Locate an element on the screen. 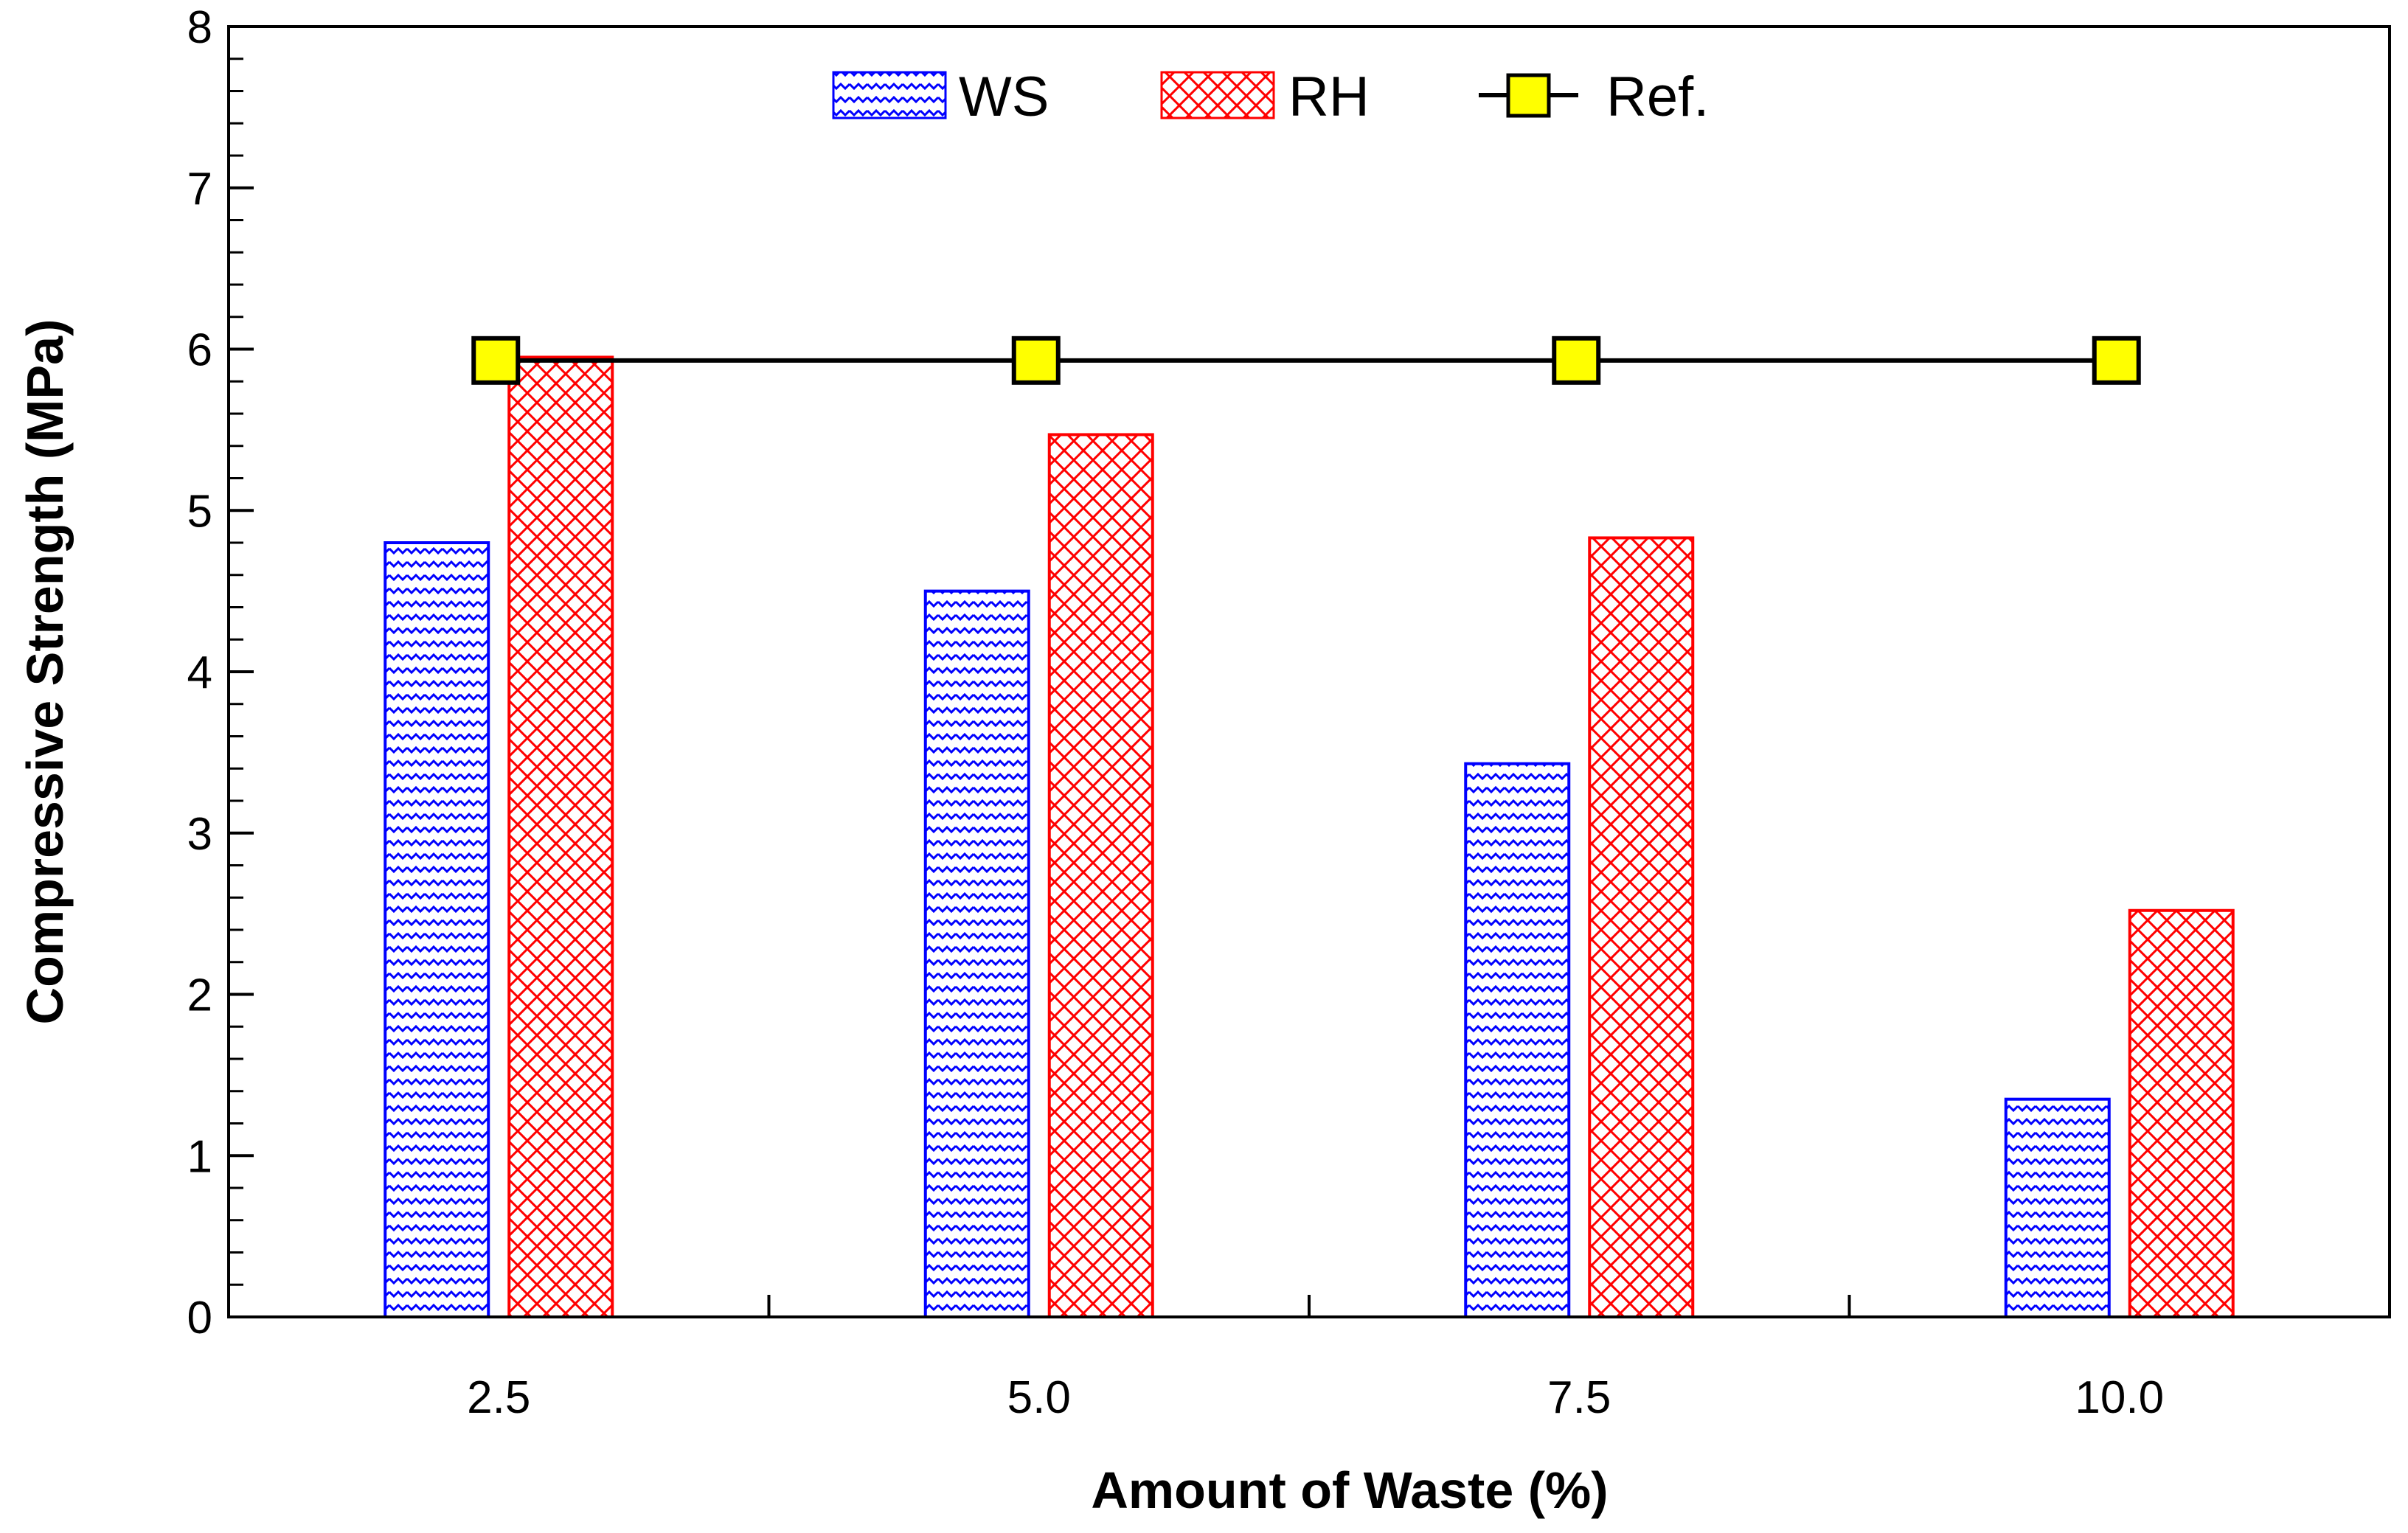 Image resolution: width=2408 pixels, height=1533 pixels. x-axis-ticks: 2.5 5.0 7.5 10.0 is located at coordinates (1315, 1359).